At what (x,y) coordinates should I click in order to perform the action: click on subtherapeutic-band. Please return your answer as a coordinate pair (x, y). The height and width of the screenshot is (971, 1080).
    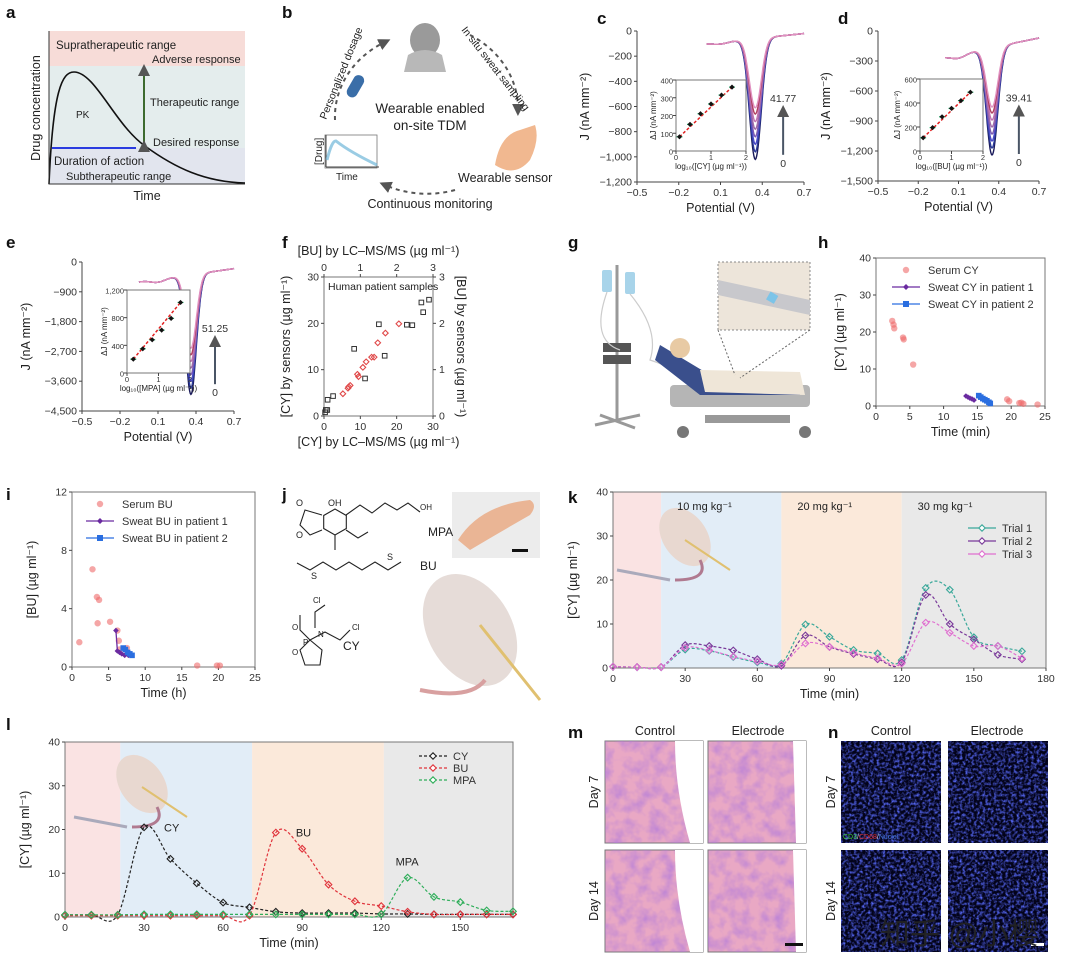
    Looking at the image, I should click on (147, 166).